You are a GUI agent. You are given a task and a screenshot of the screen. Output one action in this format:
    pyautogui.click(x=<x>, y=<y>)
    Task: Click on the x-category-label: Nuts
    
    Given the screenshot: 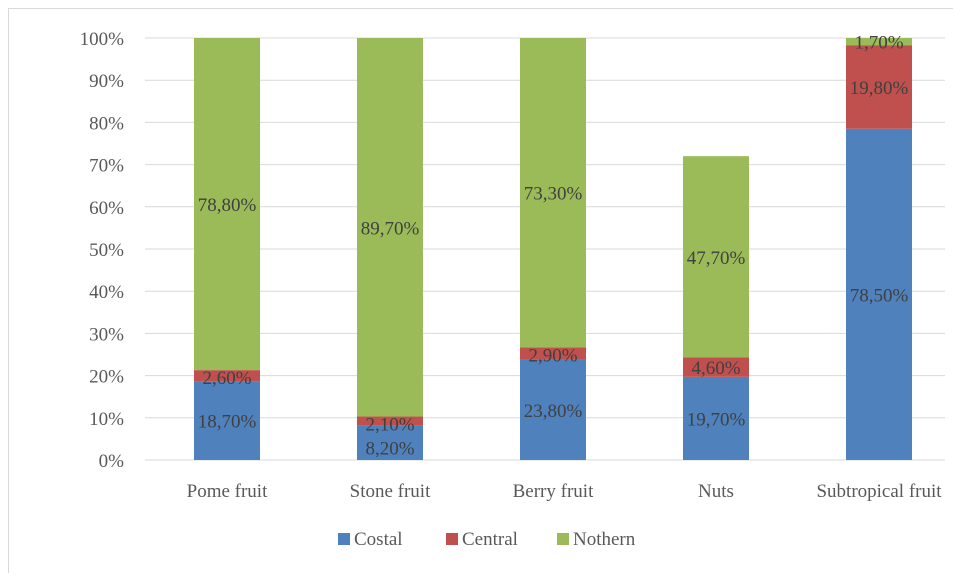 What is the action you would take?
    pyautogui.click(x=716, y=491)
    